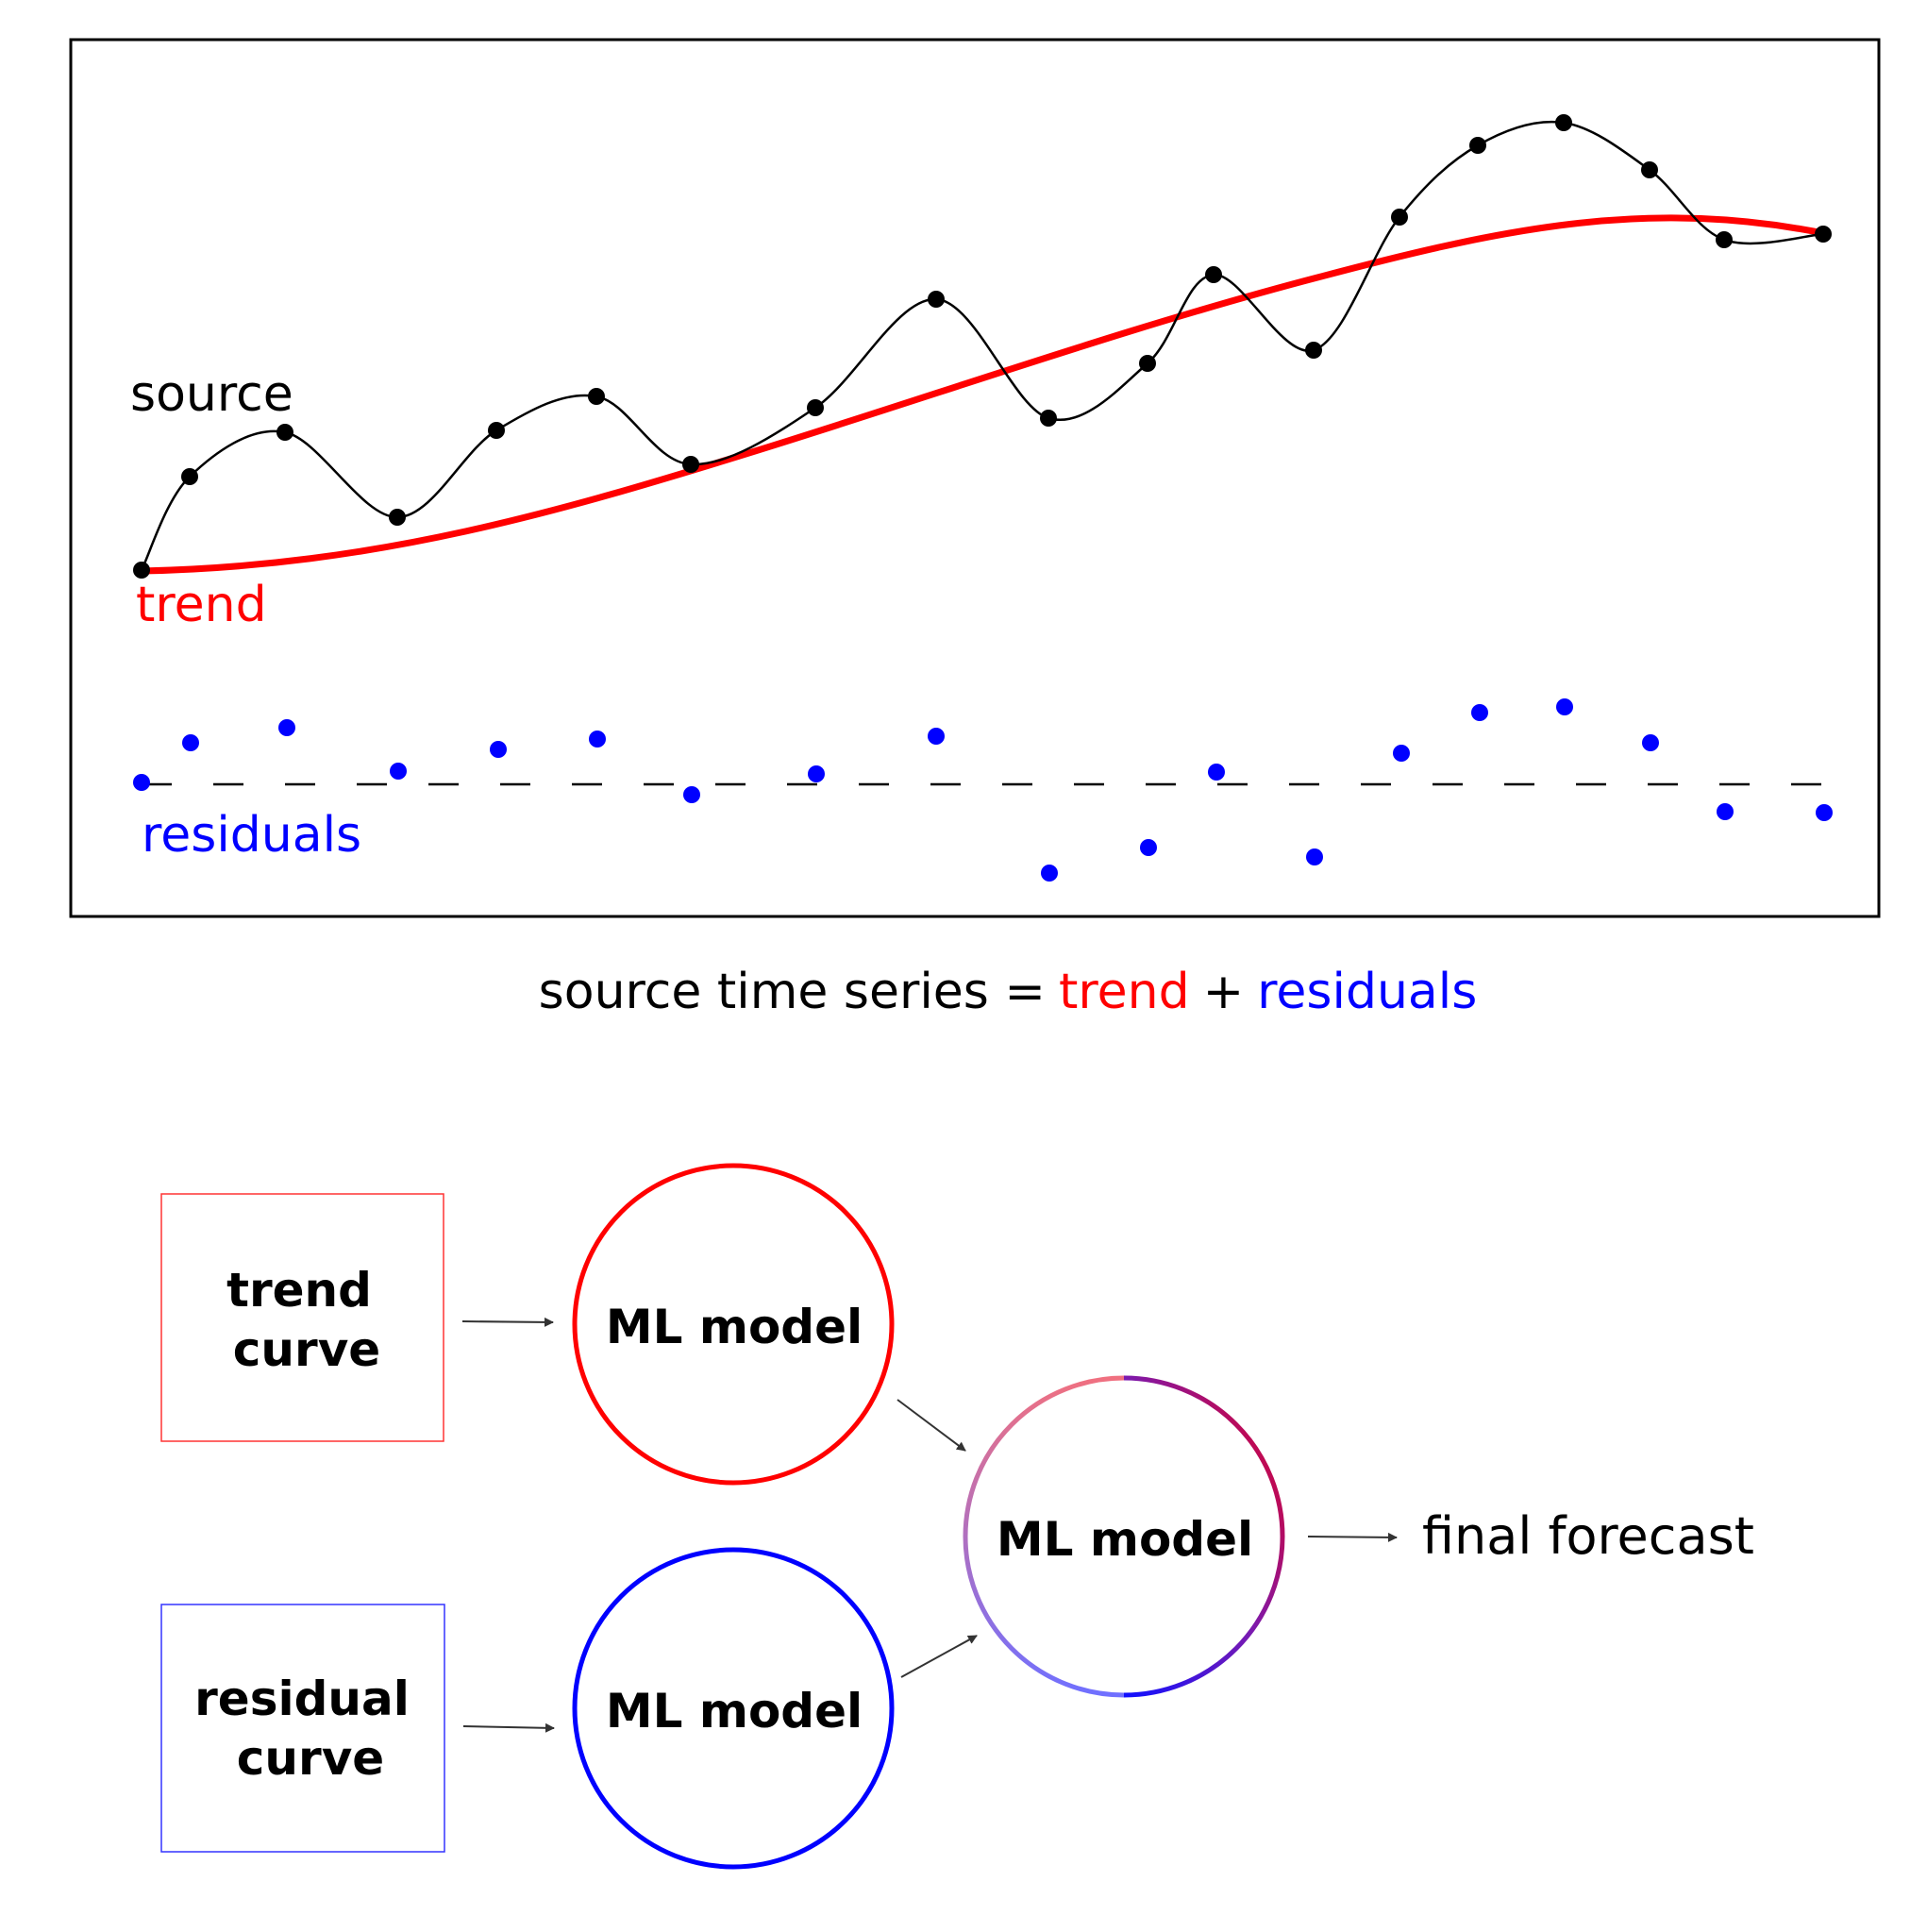 This screenshot has height=1932, width=1927. What do you see at coordinates (735, 1711) in the screenshot?
I see `residual-model-label: ML model` at bounding box center [735, 1711].